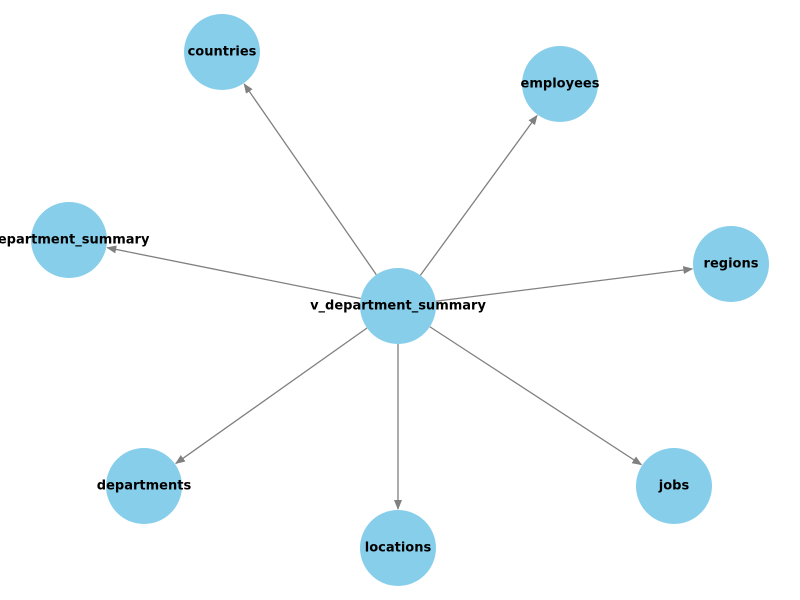 The width and height of the screenshot is (800, 600). I want to click on node-label-locations: locations, so click(398, 548).